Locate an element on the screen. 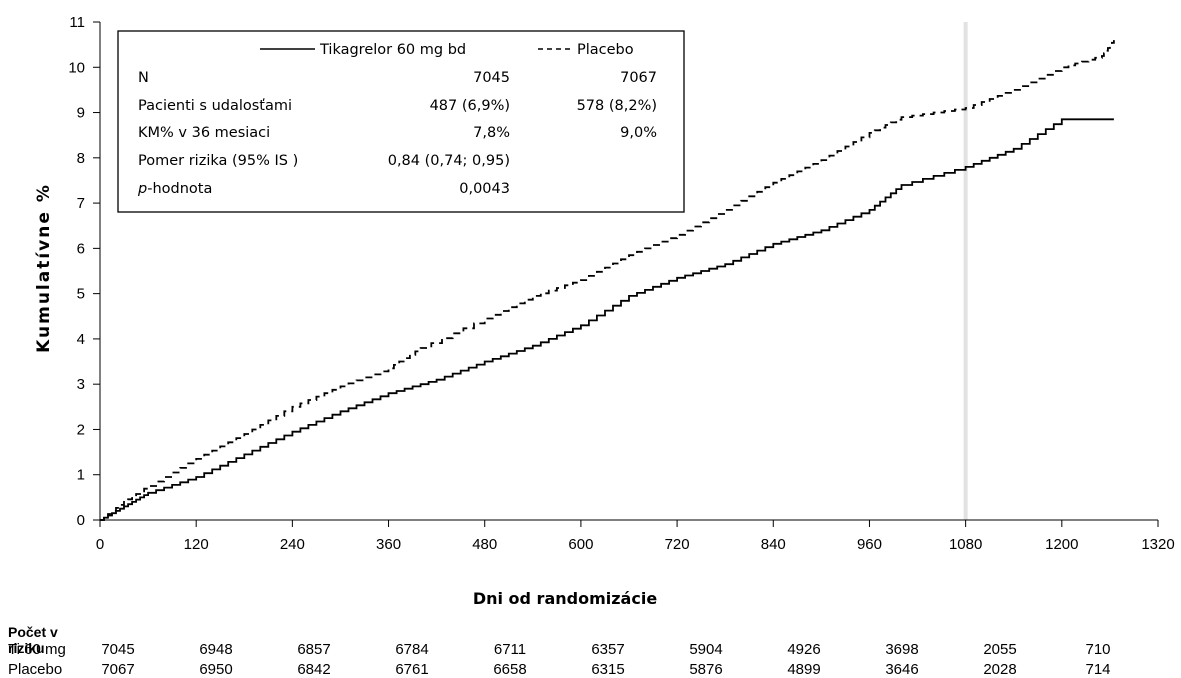 The height and width of the screenshot is (678, 1181). at-risk-row-label: Ti 60 mg is located at coordinates (37, 649).